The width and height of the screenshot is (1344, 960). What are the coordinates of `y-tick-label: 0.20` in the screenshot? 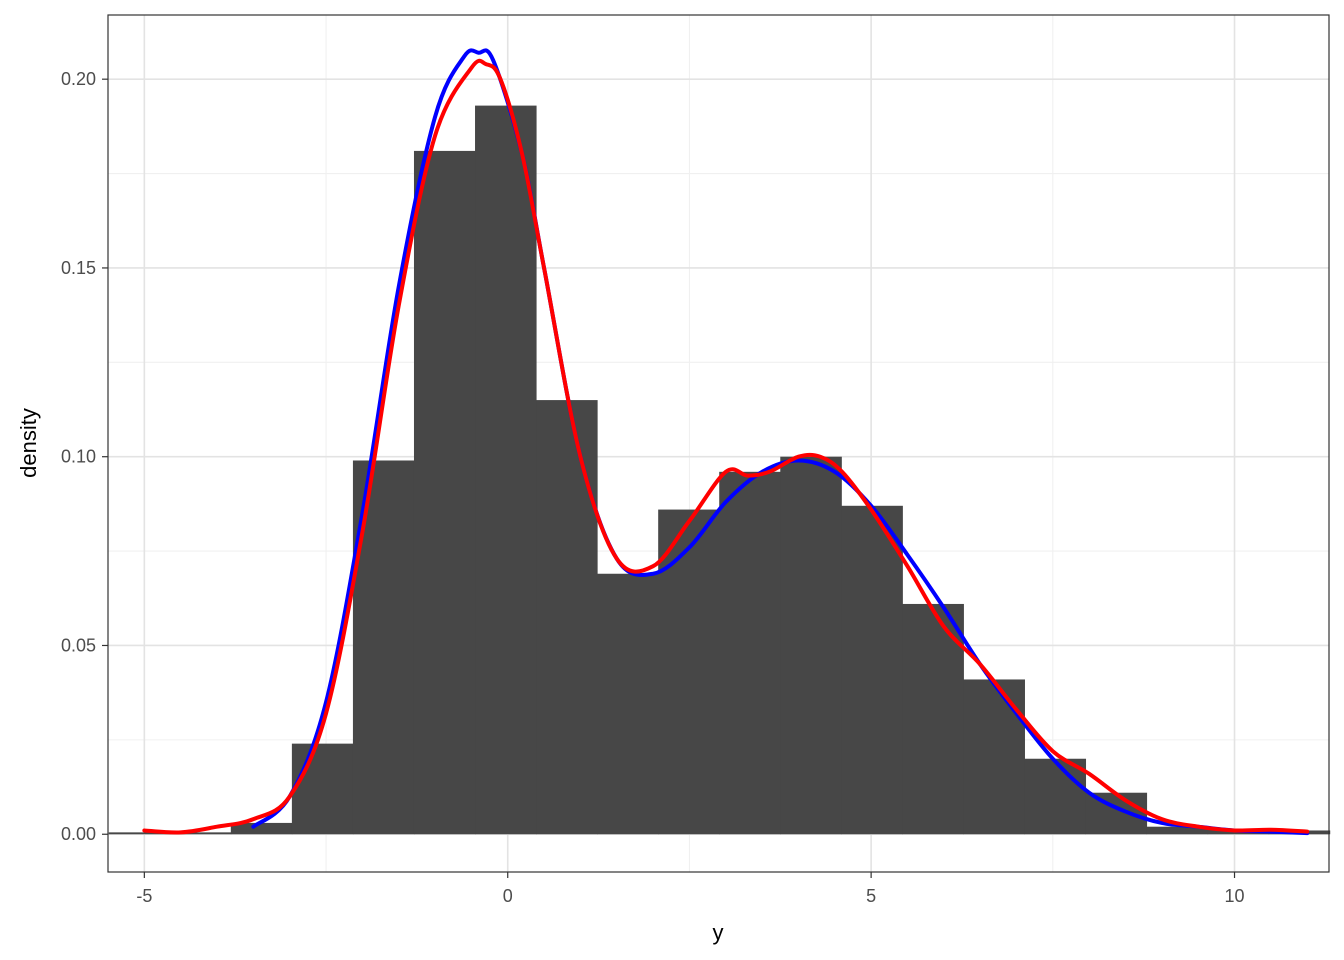 It's located at (78, 79).